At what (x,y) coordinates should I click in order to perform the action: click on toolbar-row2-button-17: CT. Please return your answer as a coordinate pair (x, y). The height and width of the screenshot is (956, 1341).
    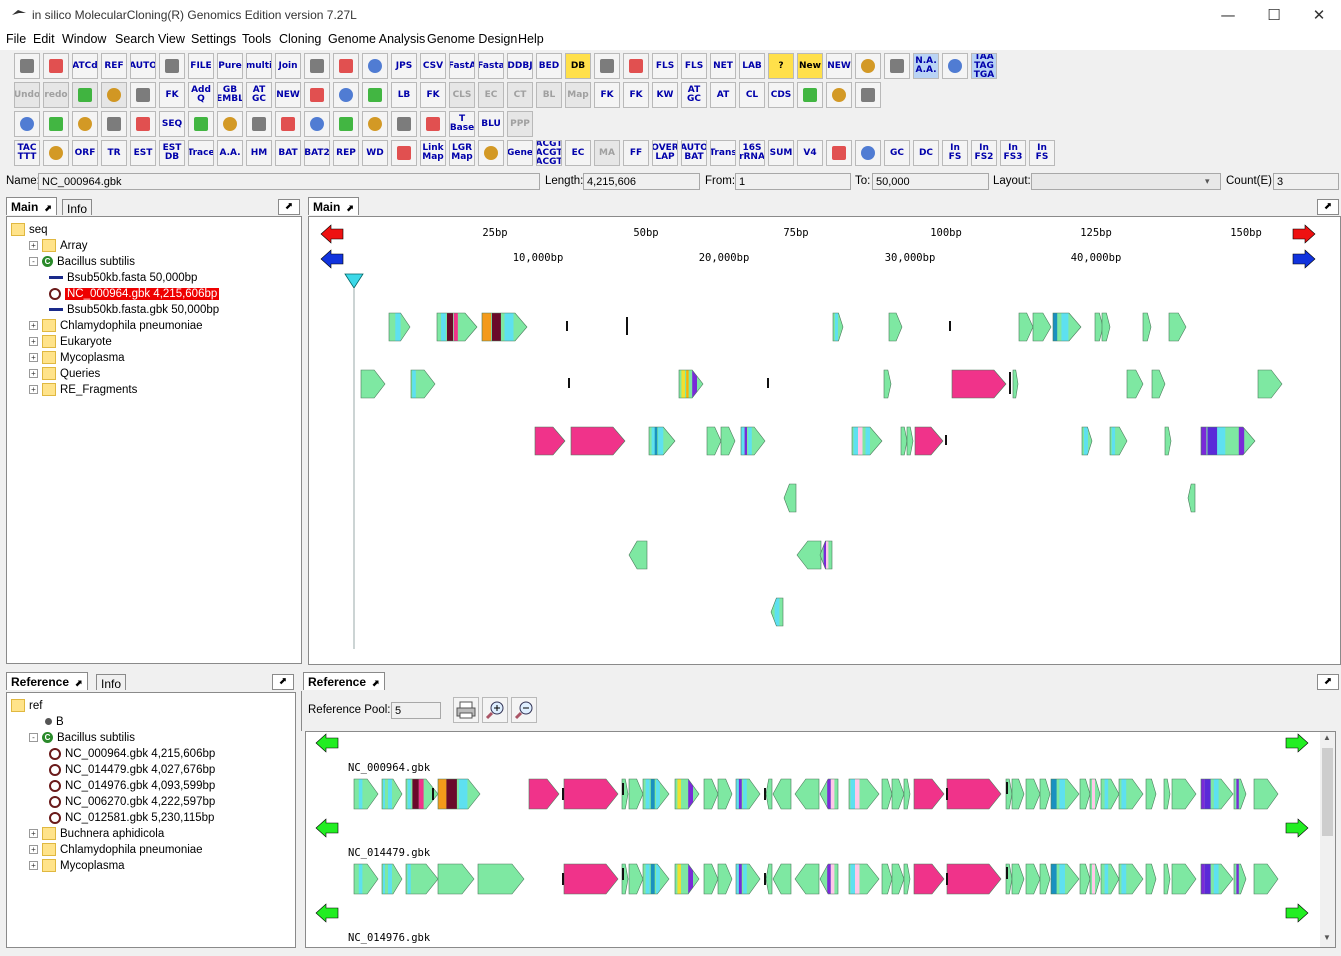
    Looking at the image, I should click on (520, 95).